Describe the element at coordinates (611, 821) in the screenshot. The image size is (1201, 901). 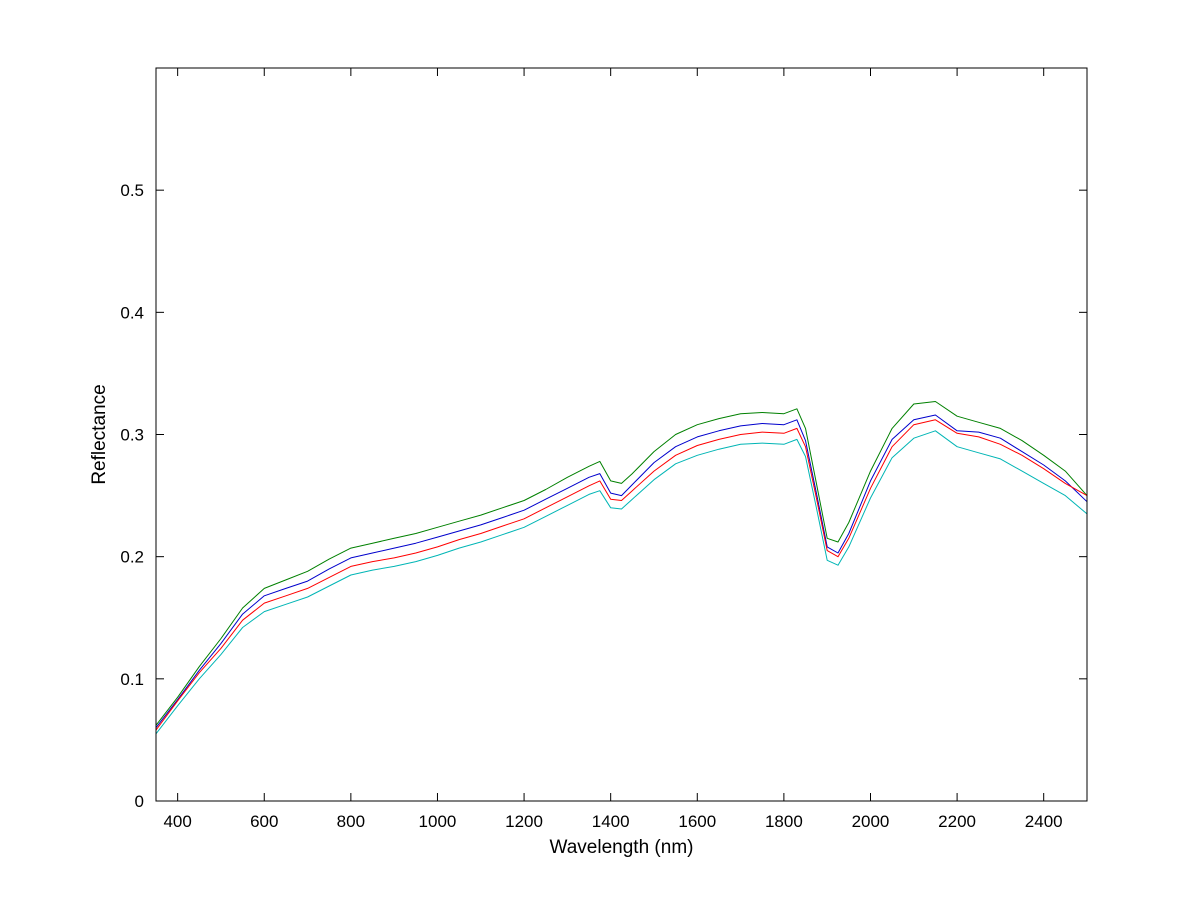
I see `x-tick-label: 1400` at that location.